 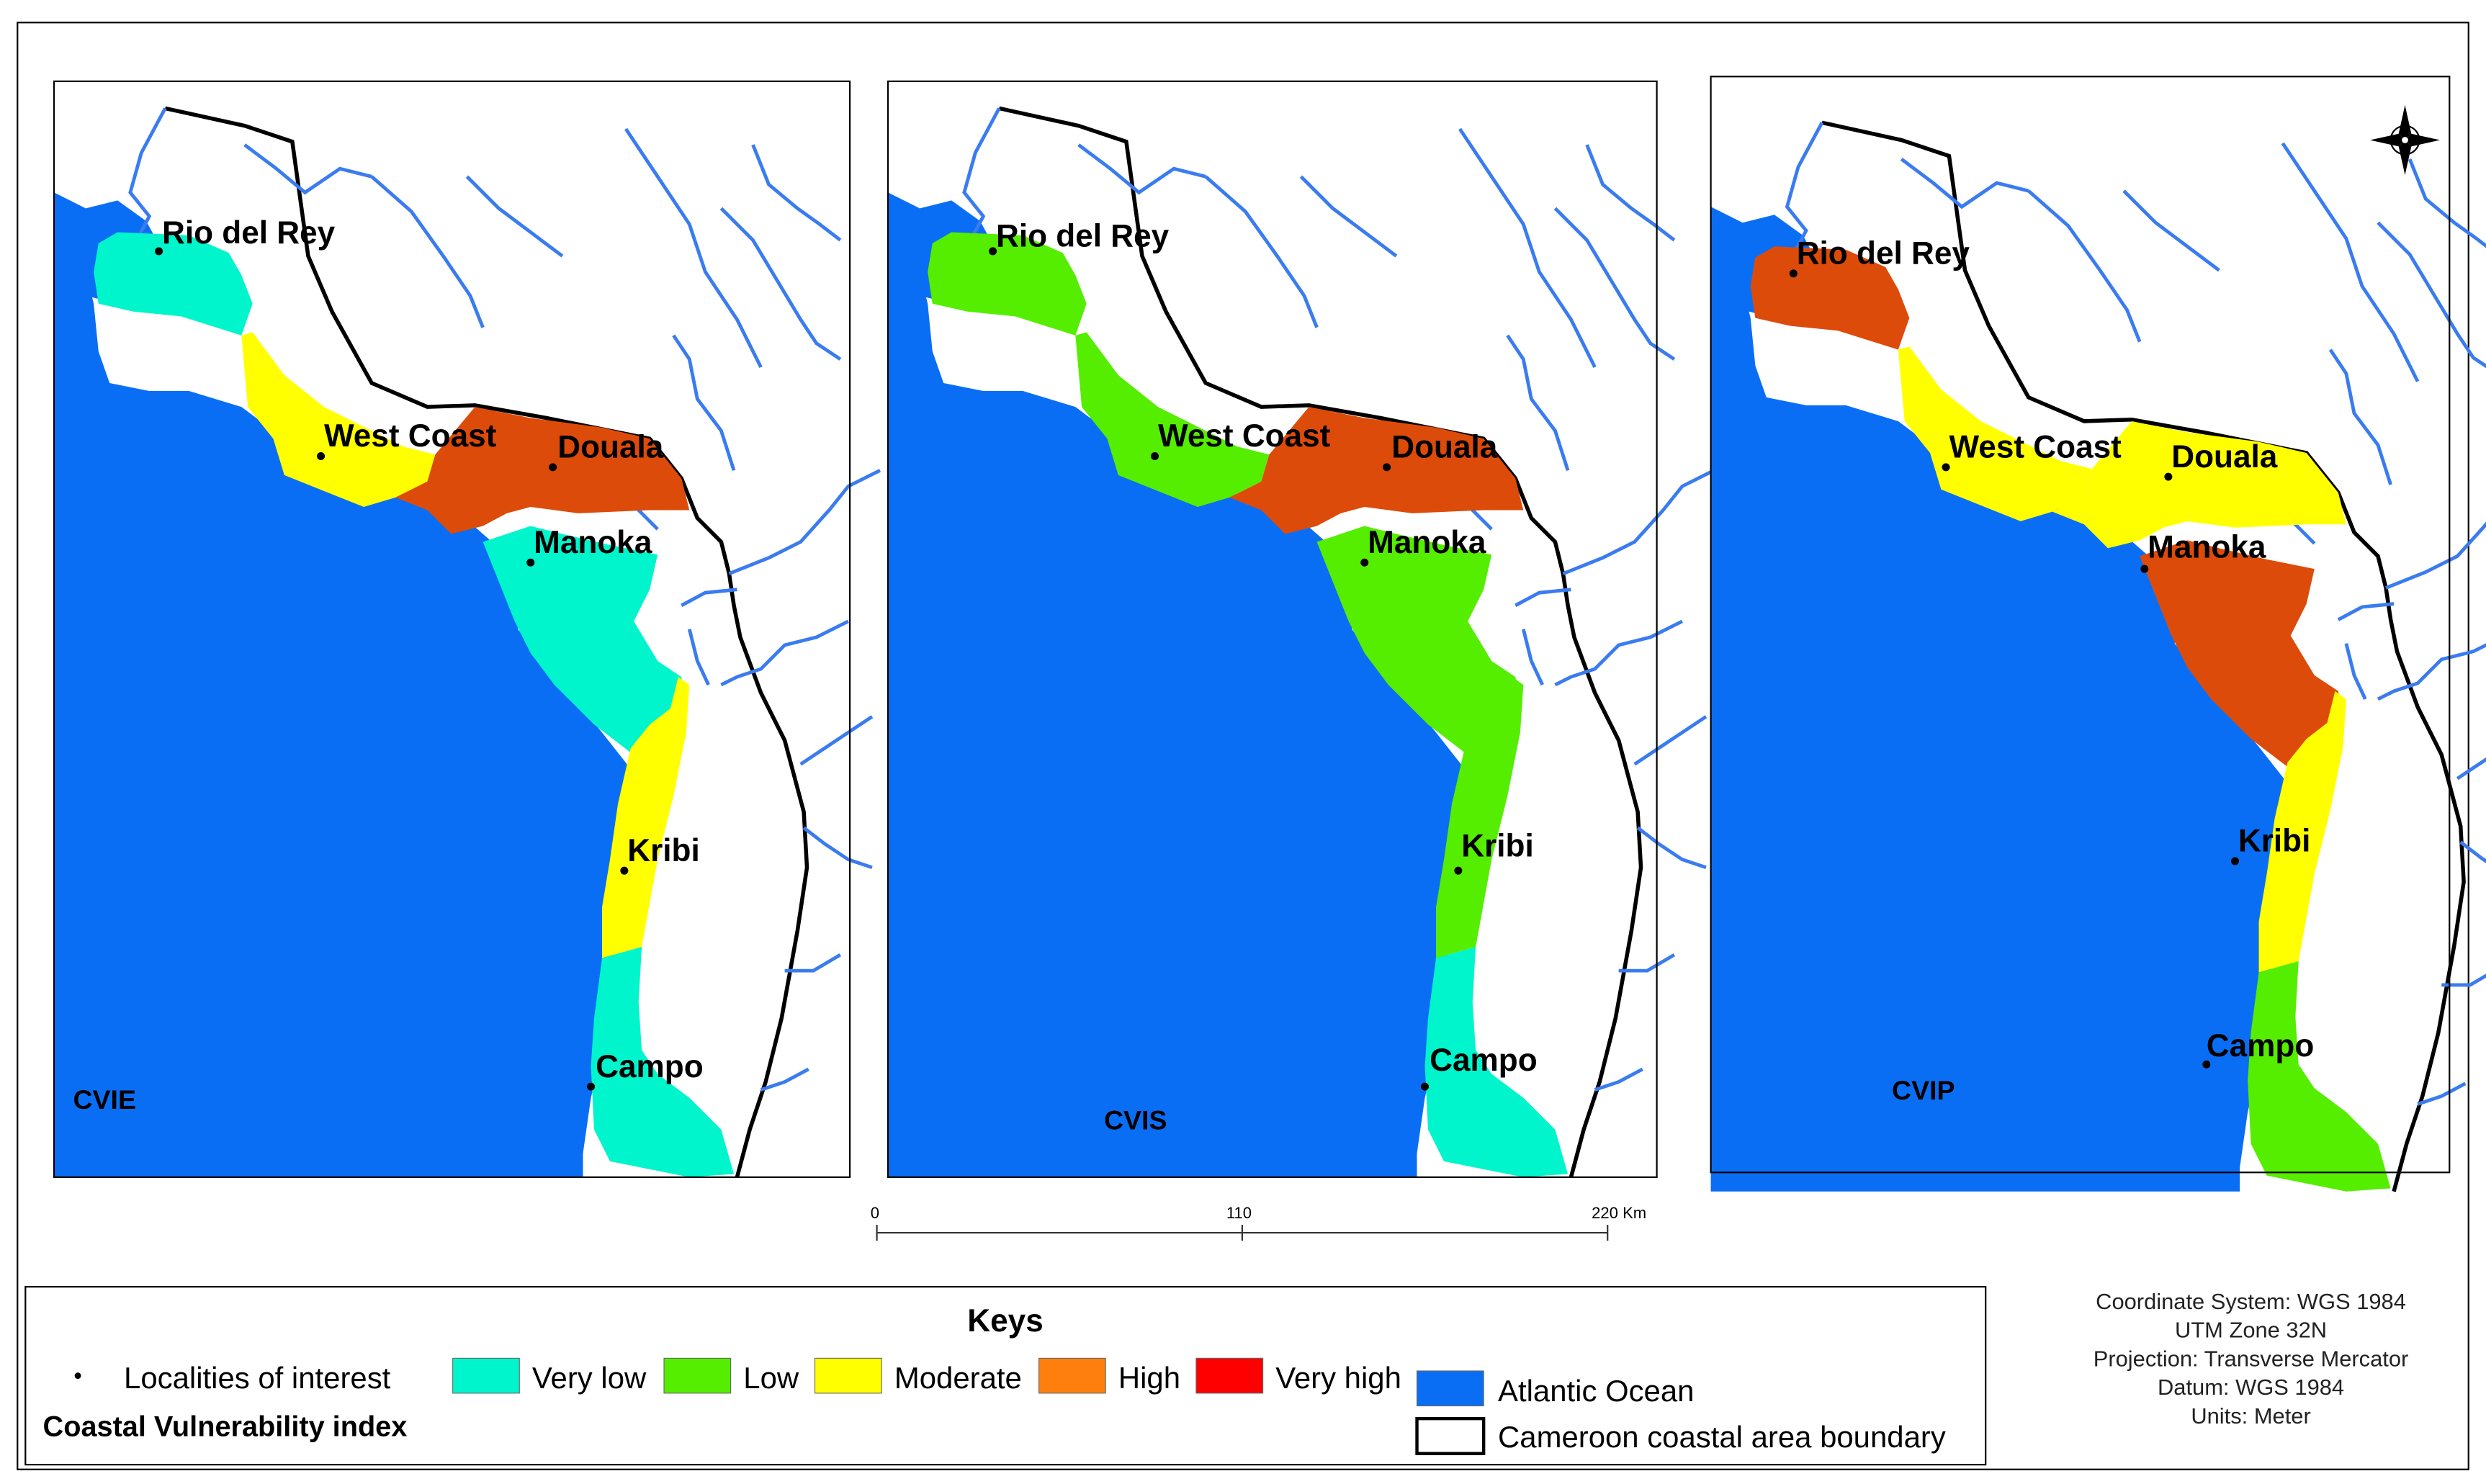 I want to click on north-arrow-icon, so click(x=2405, y=140).